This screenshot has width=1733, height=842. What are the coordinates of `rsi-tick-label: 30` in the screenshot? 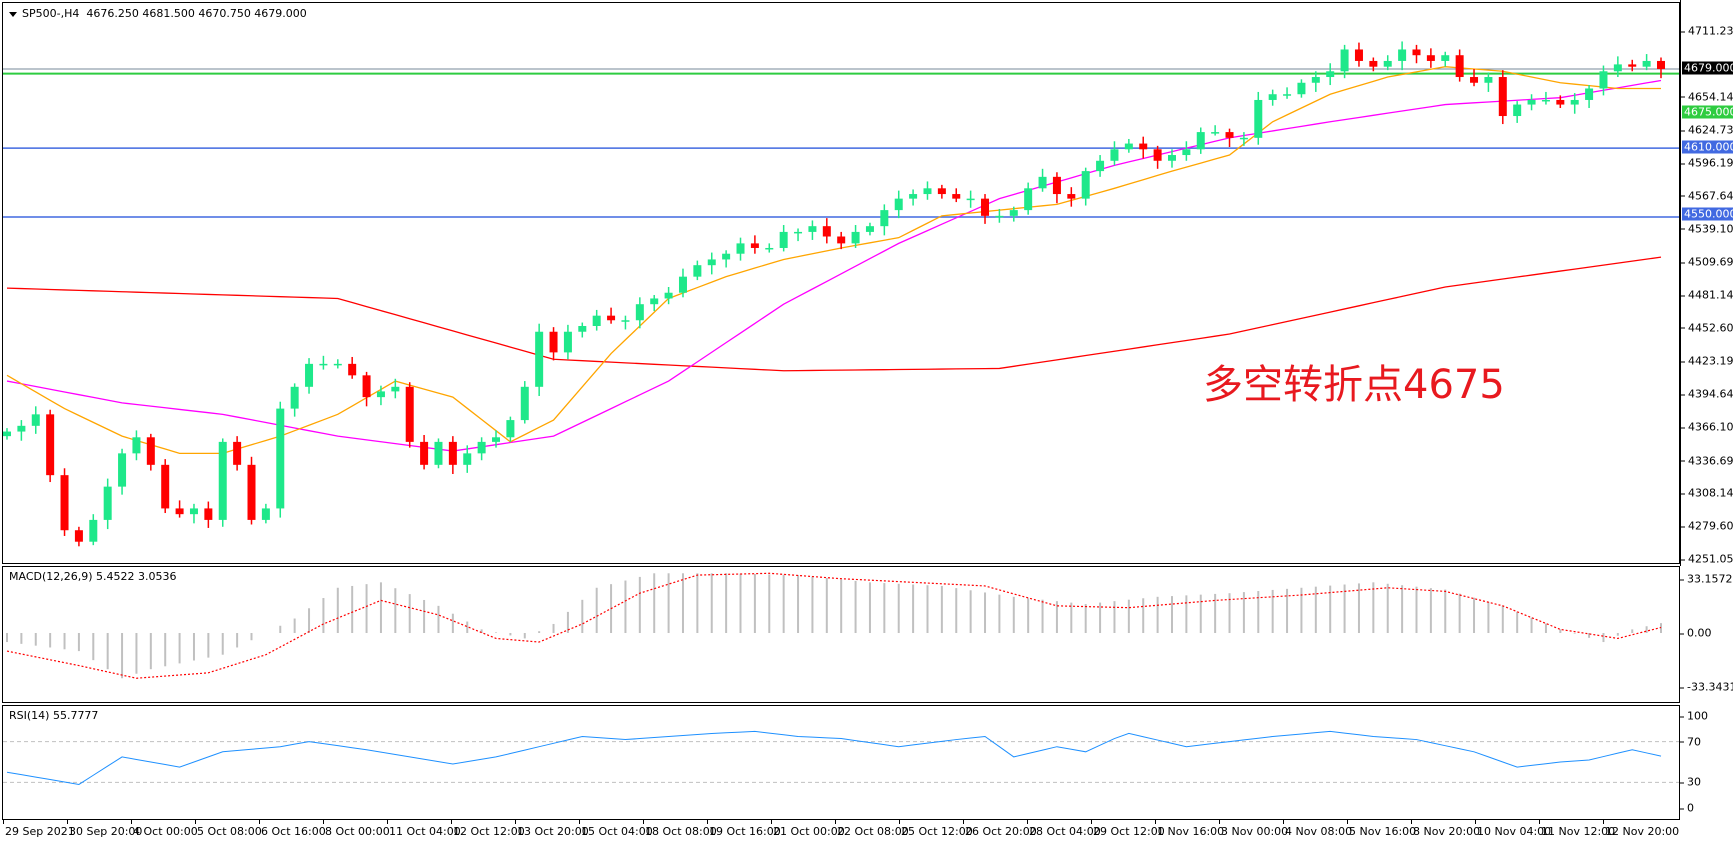 It's located at (1690, 782).